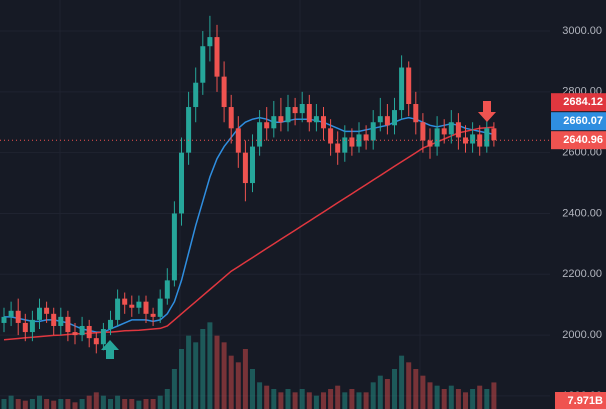  What do you see at coordinates (582, 213) in the screenshot?
I see `y-tick-label: 2400.00` at bounding box center [582, 213].